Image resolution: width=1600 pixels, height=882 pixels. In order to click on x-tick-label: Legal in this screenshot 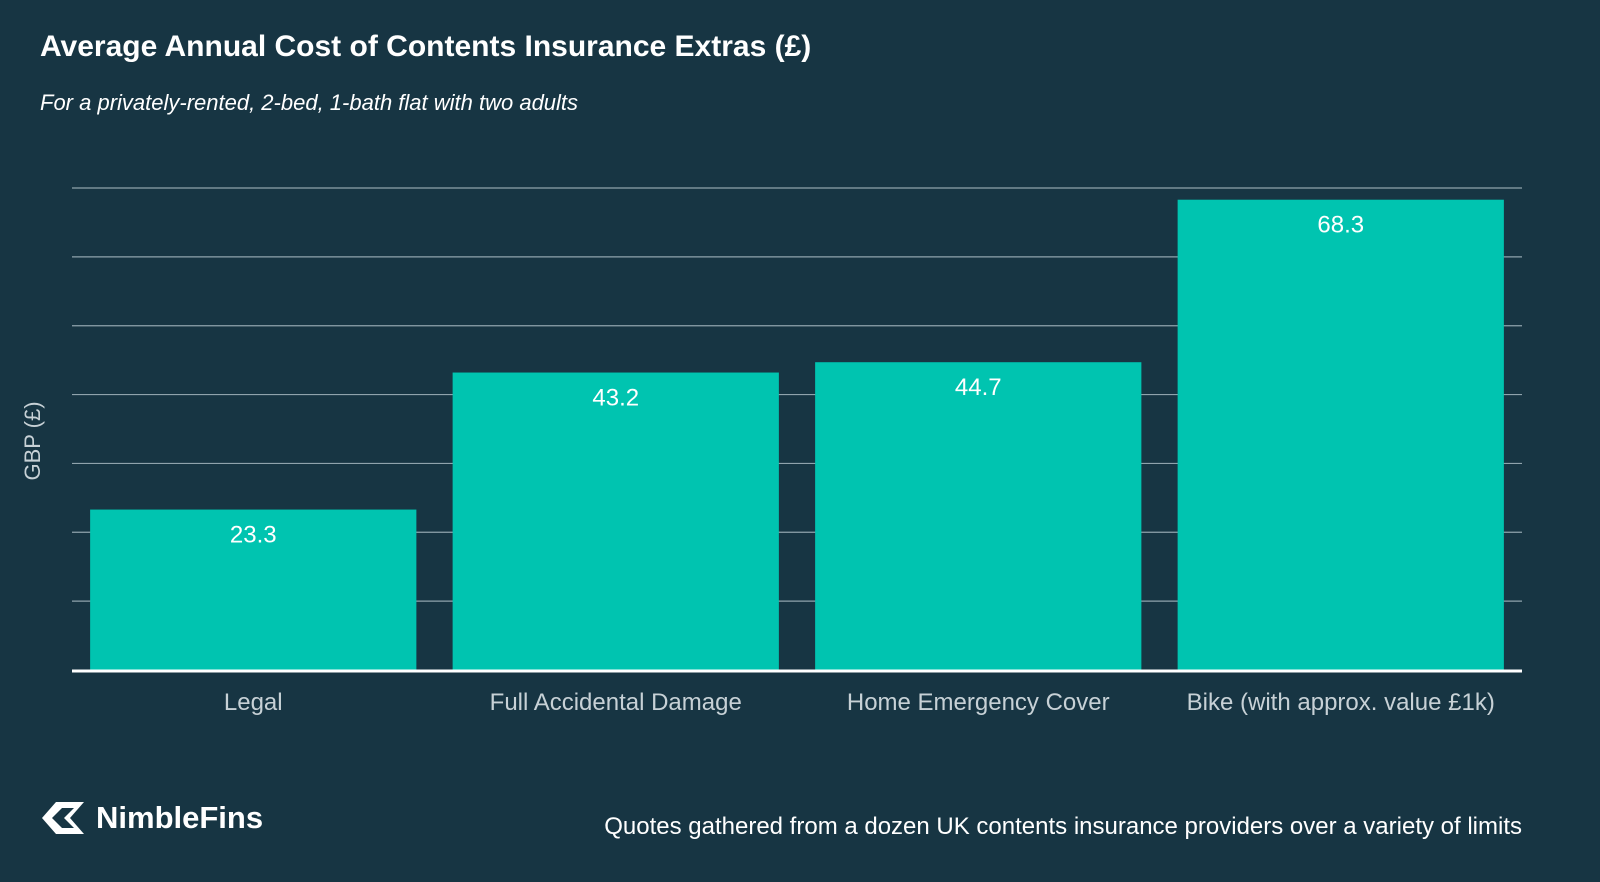, I will do `click(253, 702)`.